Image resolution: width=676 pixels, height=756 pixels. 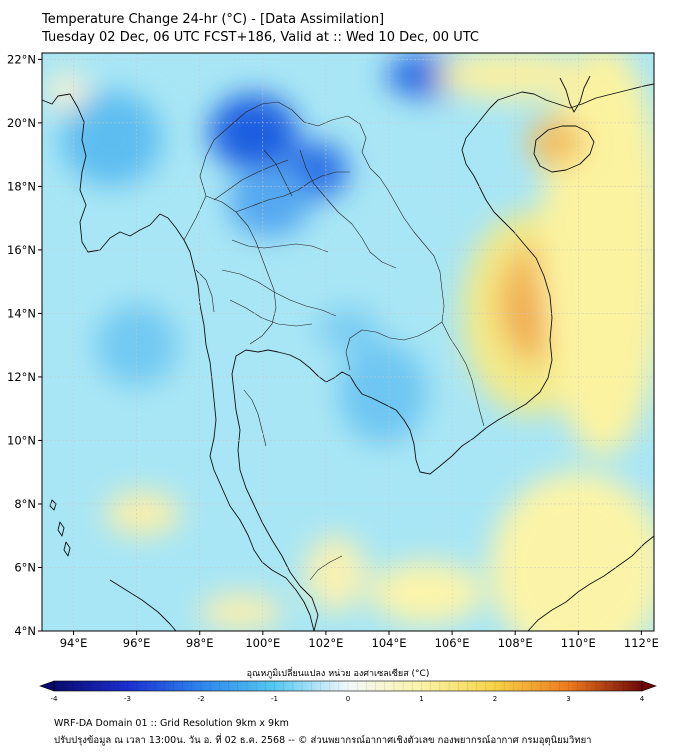 What do you see at coordinates (568, 699) in the screenshot?
I see `colorbar-tick-label: 3` at bounding box center [568, 699].